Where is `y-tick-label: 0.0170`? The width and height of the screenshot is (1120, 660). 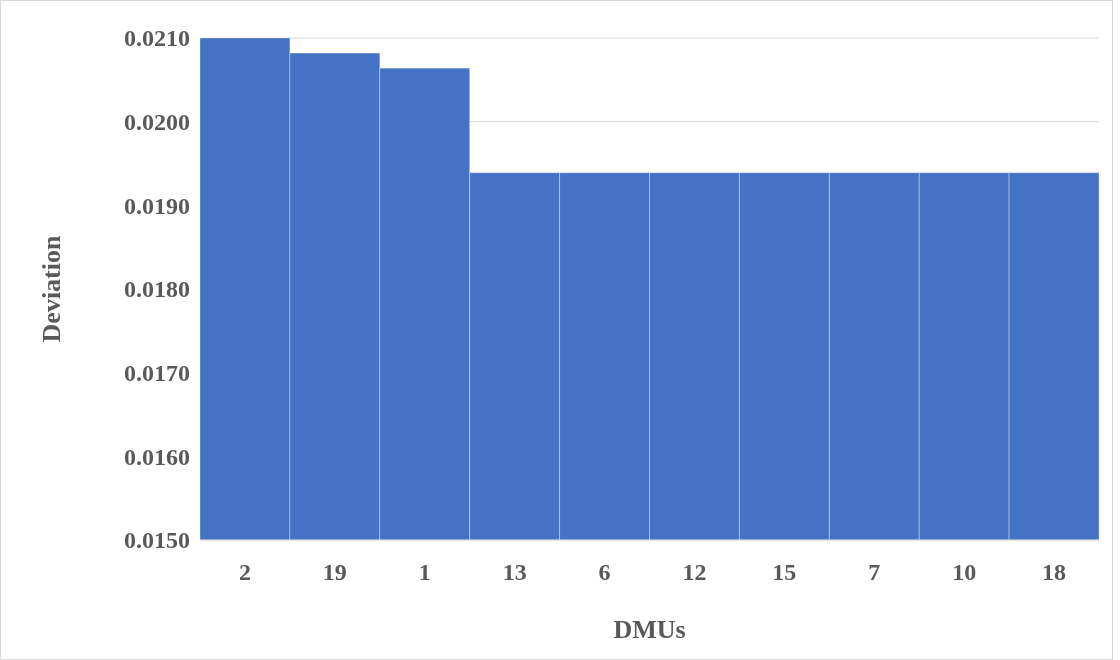 y-tick-label: 0.0170 is located at coordinates (157, 373).